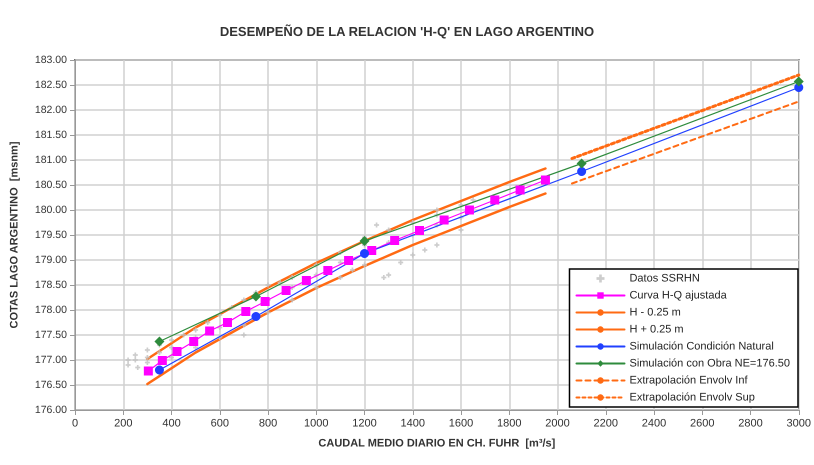 The width and height of the screenshot is (814, 465). What do you see at coordinates (606, 424) in the screenshot?
I see `x-tick-label: 2200` at bounding box center [606, 424].